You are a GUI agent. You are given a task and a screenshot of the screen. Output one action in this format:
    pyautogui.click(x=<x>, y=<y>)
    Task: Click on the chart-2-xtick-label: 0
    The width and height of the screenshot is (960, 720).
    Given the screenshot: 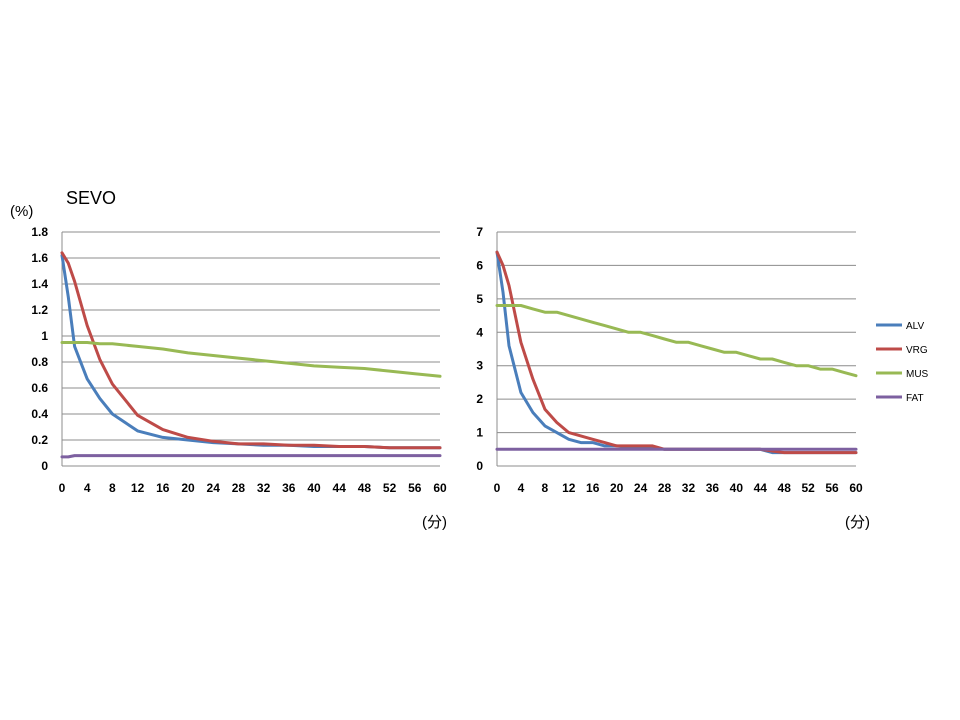 What is the action you would take?
    pyautogui.click(x=497, y=488)
    